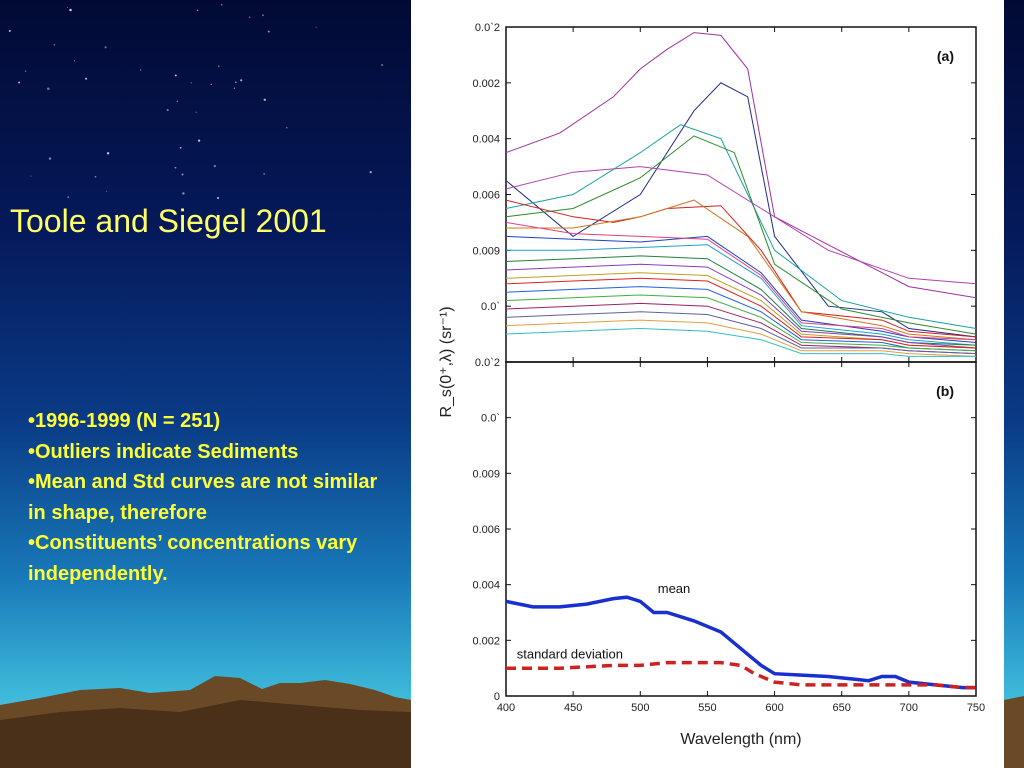 This screenshot has width=1024, height=768. I want to click on x-tick-label: 400, so click(506, 708).